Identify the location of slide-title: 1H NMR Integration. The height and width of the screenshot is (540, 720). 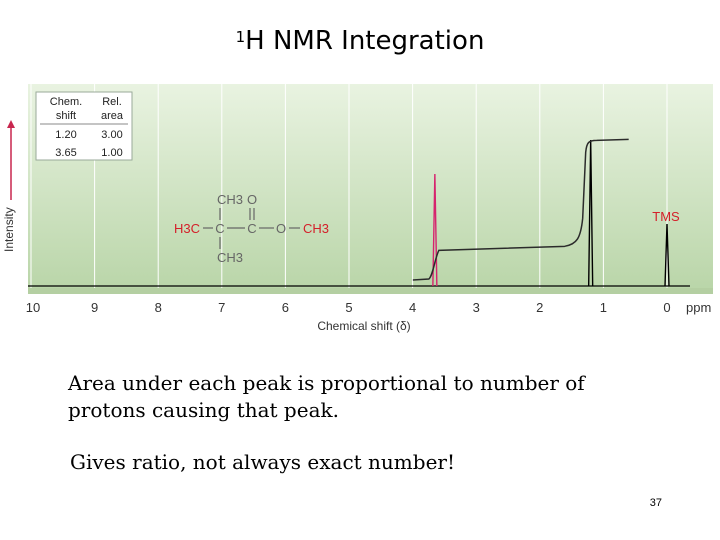
(360, 41).